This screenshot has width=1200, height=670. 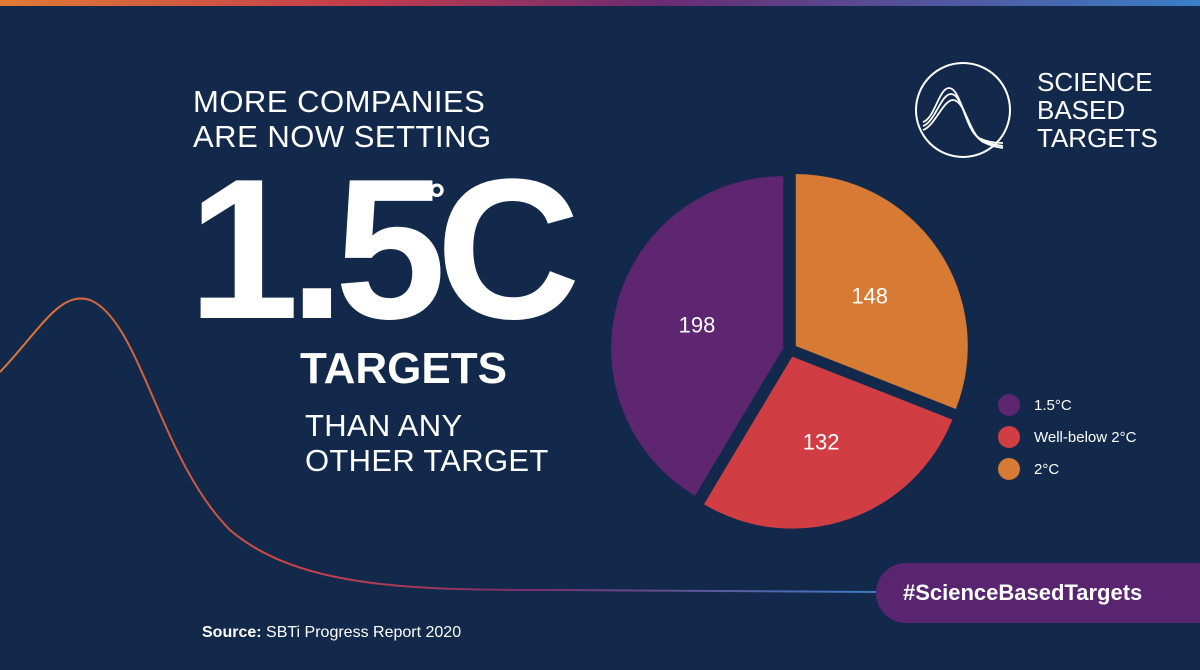 I want to click on data-label-2c: 148, so click(x=869, y=296).